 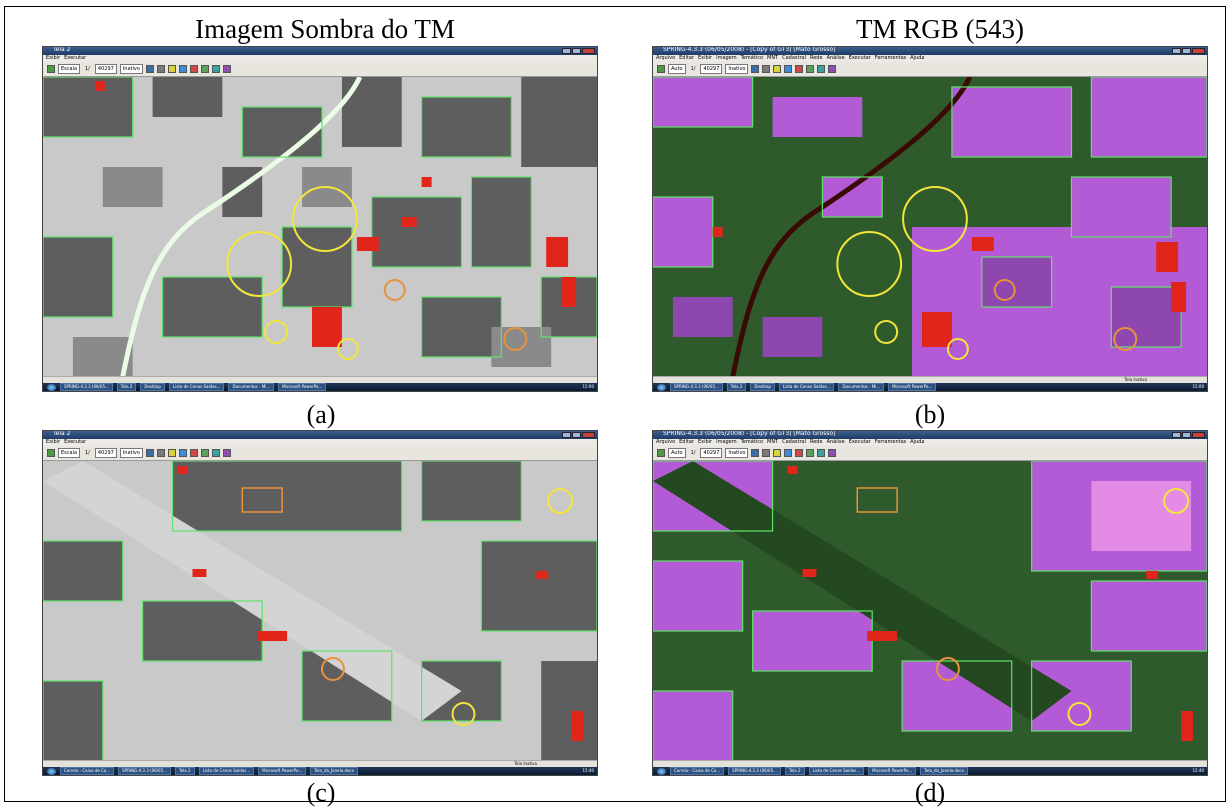 I want to click on menu-tematico: Temático, so click(x=751, y=442).